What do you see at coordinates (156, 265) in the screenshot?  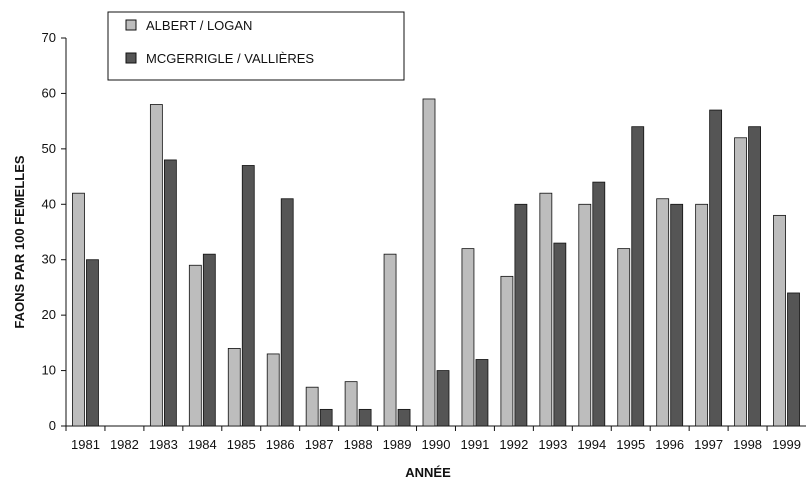 I see `bar-albert-logan-1983` at bounding box center [156, 265].